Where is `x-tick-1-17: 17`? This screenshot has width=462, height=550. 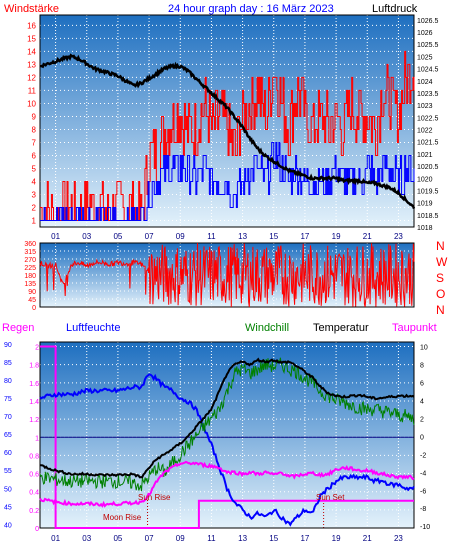
x-tick-1-17: 17 is located at coordinates (304, 236).